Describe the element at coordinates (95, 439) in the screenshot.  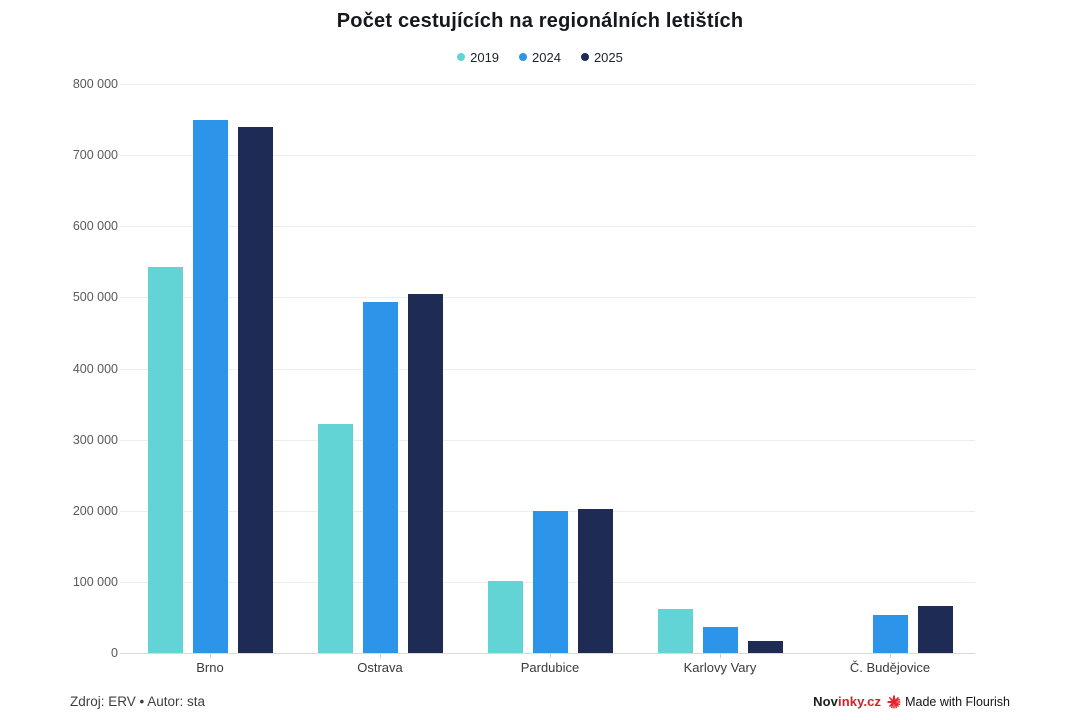
I see `y-axis-tick-label: 300 000` at that location.